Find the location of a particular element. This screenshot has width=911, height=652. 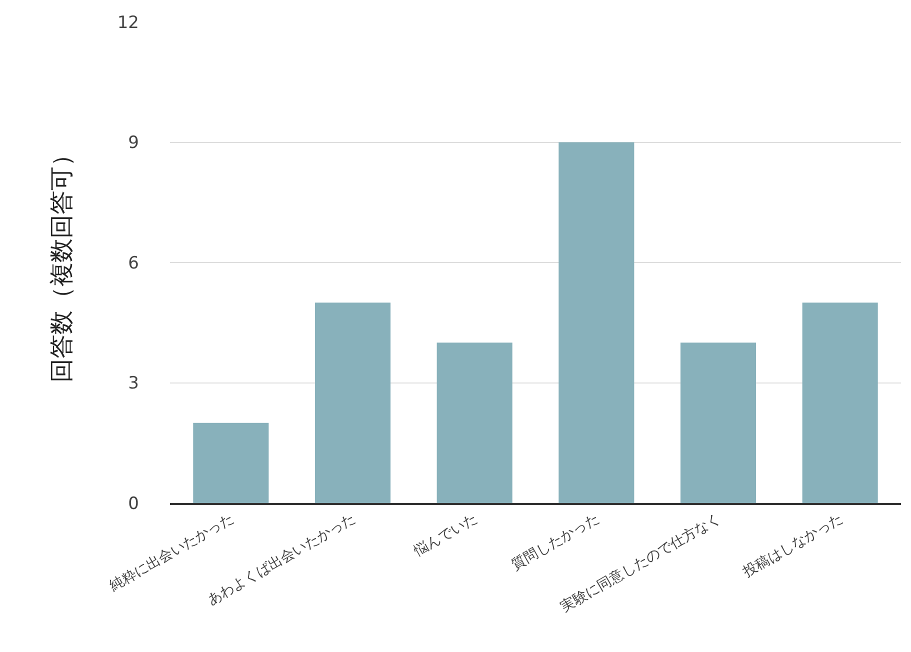

x-tick-label: 投稿はしなかった is located at coordinates (793, 545).